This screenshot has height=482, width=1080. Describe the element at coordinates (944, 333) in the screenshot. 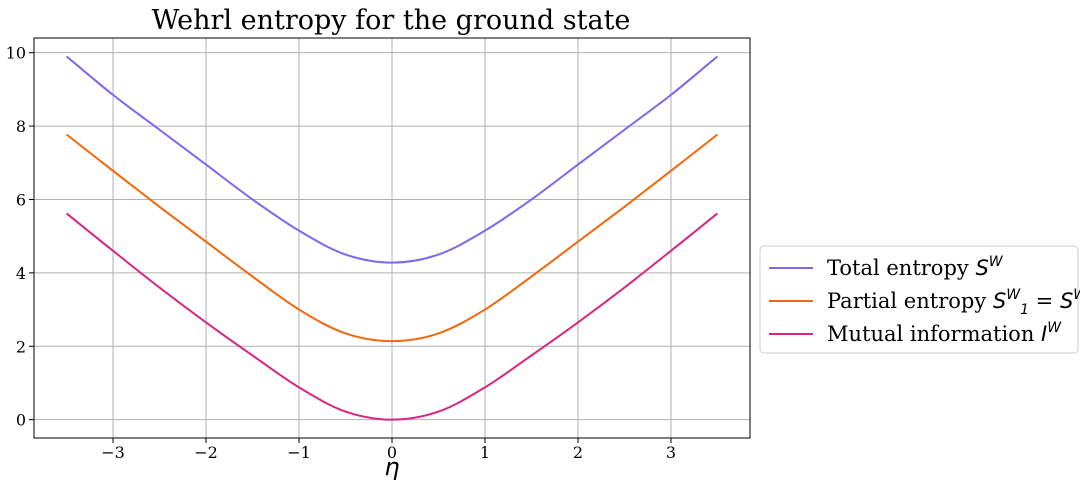

I see `legend-entry-3: Mutual information IW` at that location.